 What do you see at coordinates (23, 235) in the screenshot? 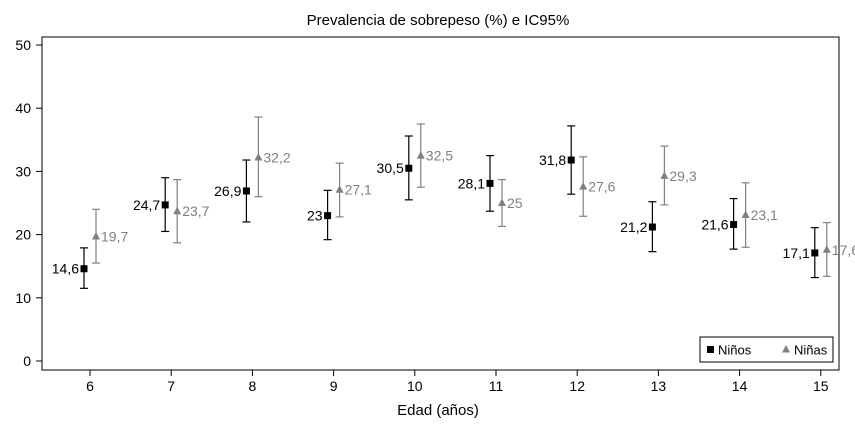
I see `y-tick-label: 20` at bounding box center [23, 235].